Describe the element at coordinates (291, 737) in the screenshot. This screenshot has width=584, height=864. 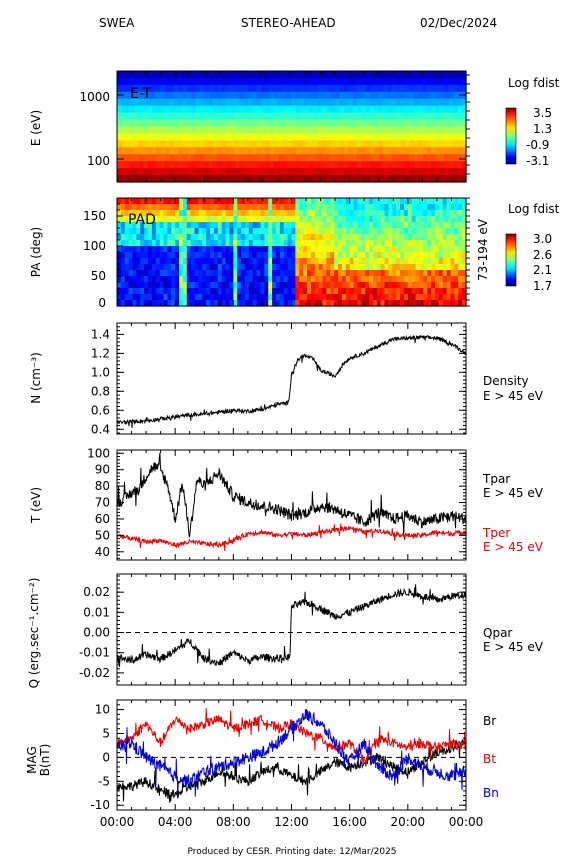
I see `series-bt` at that location.